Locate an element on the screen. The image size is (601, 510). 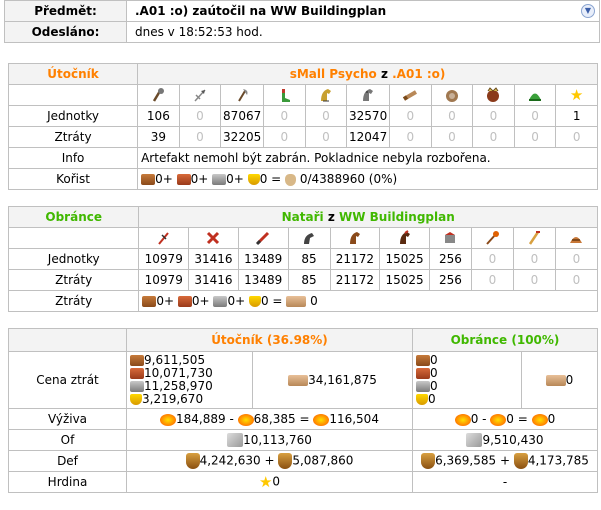
defender-village-link: WW Buildingplan is located at coordinates (397, 217).